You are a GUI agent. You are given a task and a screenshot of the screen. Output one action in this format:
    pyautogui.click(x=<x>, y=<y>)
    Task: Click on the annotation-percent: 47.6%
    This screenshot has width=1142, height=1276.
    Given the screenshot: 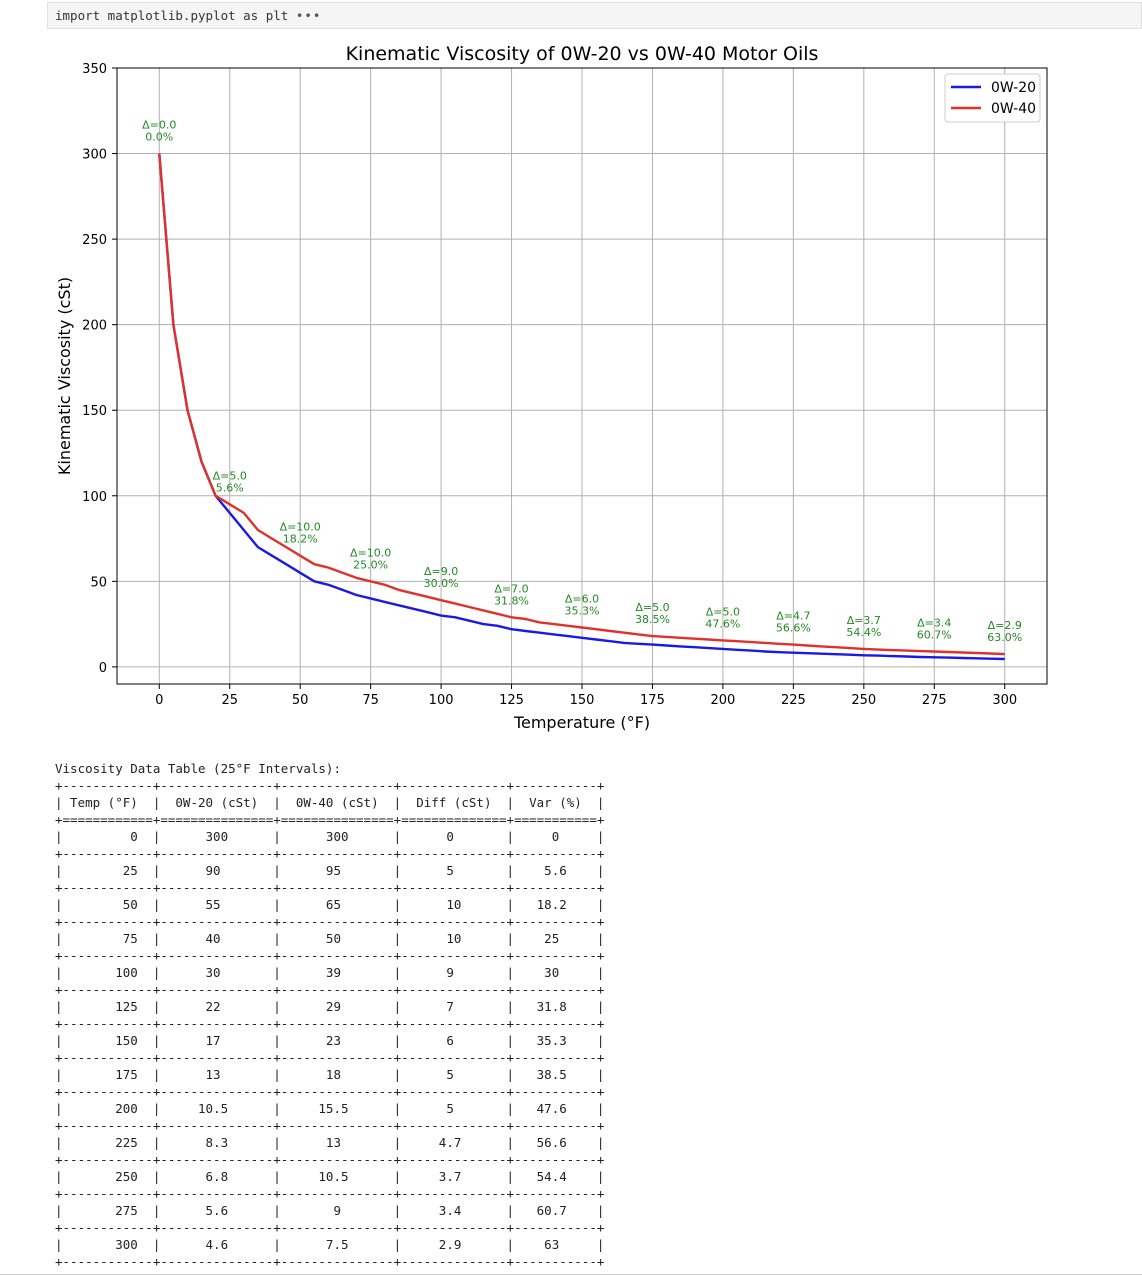 What is the action you would take?
    pyautogui.click(x=722, y=623)
    